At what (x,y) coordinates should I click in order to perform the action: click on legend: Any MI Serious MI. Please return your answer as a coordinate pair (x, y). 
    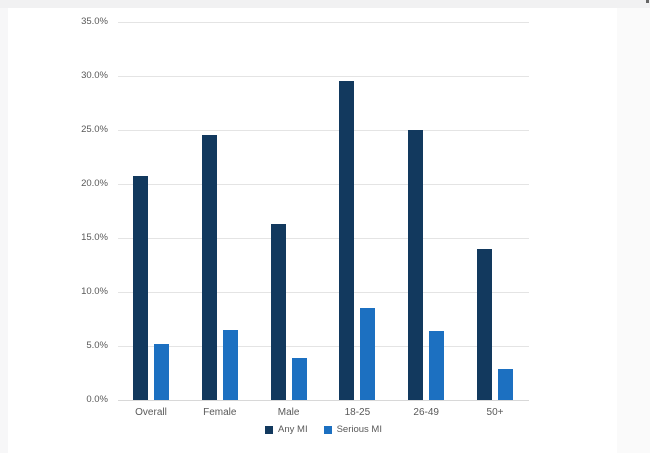
    Looking at the image, I should click on (323, 430).